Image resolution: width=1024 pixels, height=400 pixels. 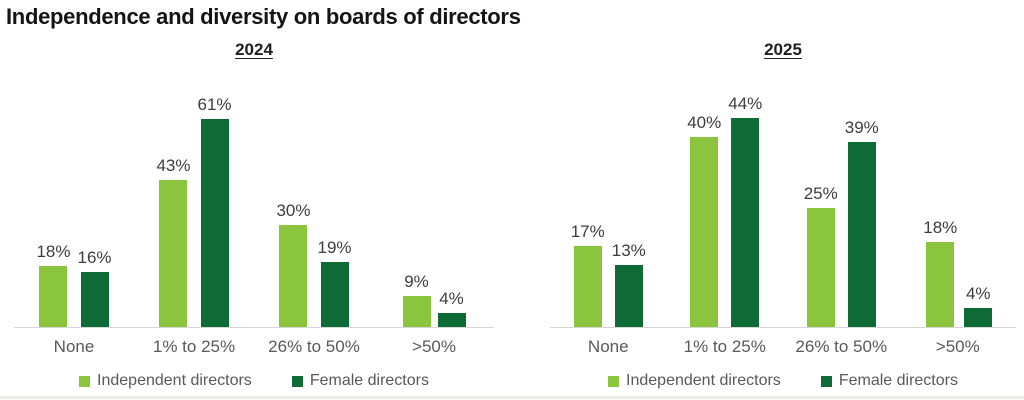 What do you see at coordinates (214, 104) in the screenshot?
I see `bar-value-label: 61%` at bounding box center [214, 104].